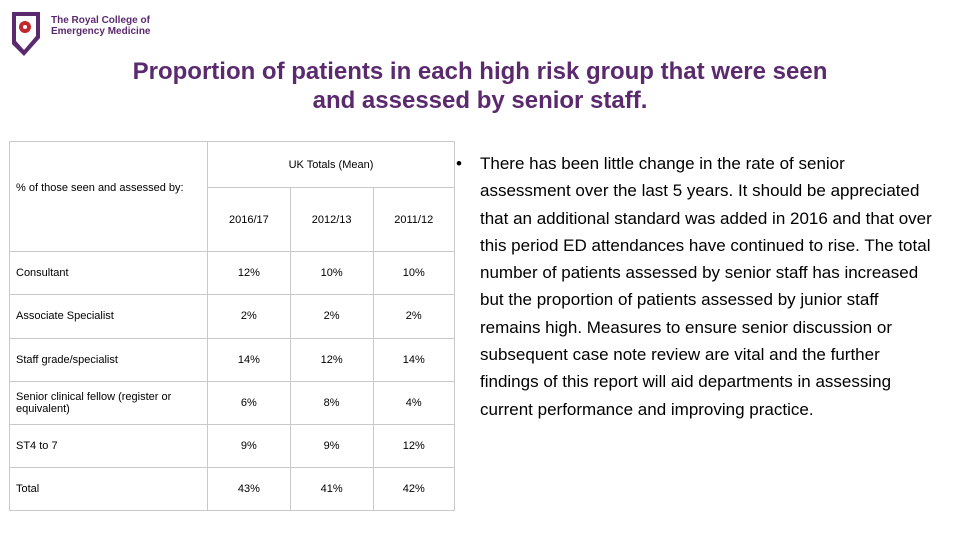 This screenshot has width=960, height=540. Describe the element at coordinates (413, 489) in the screenshot. I see `table-cell: 42%` at that location.